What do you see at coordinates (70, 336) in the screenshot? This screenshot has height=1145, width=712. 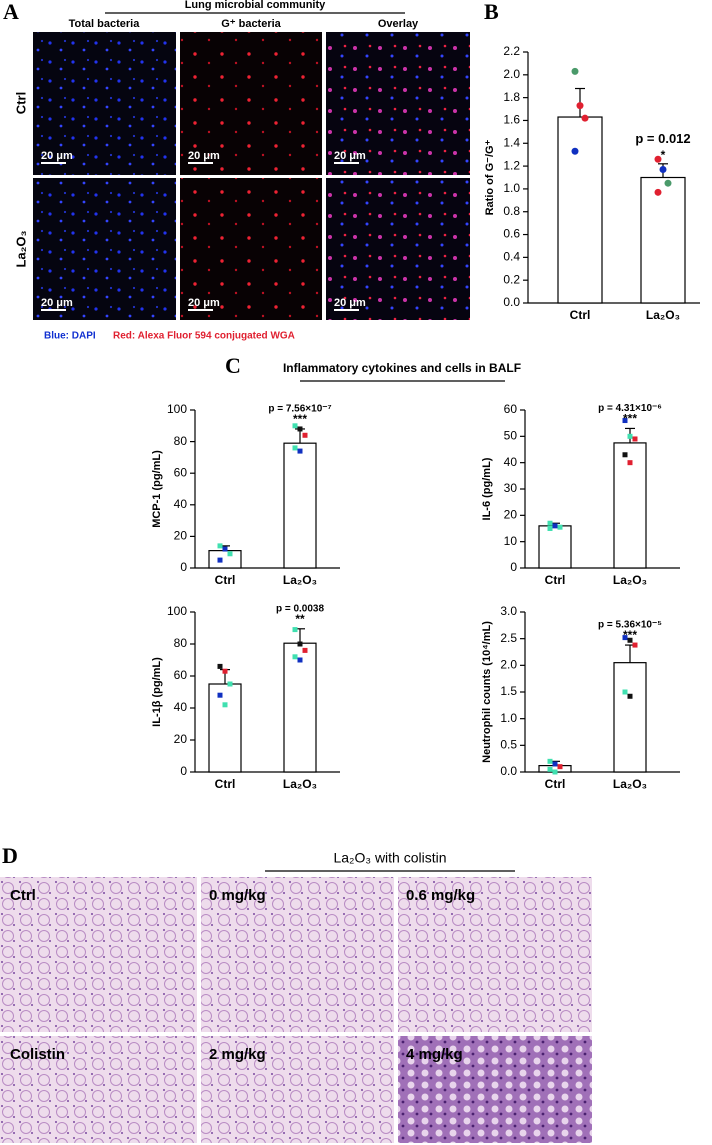 I see `legend-text: Blue: DAPI` at bounding box center [70, 336].